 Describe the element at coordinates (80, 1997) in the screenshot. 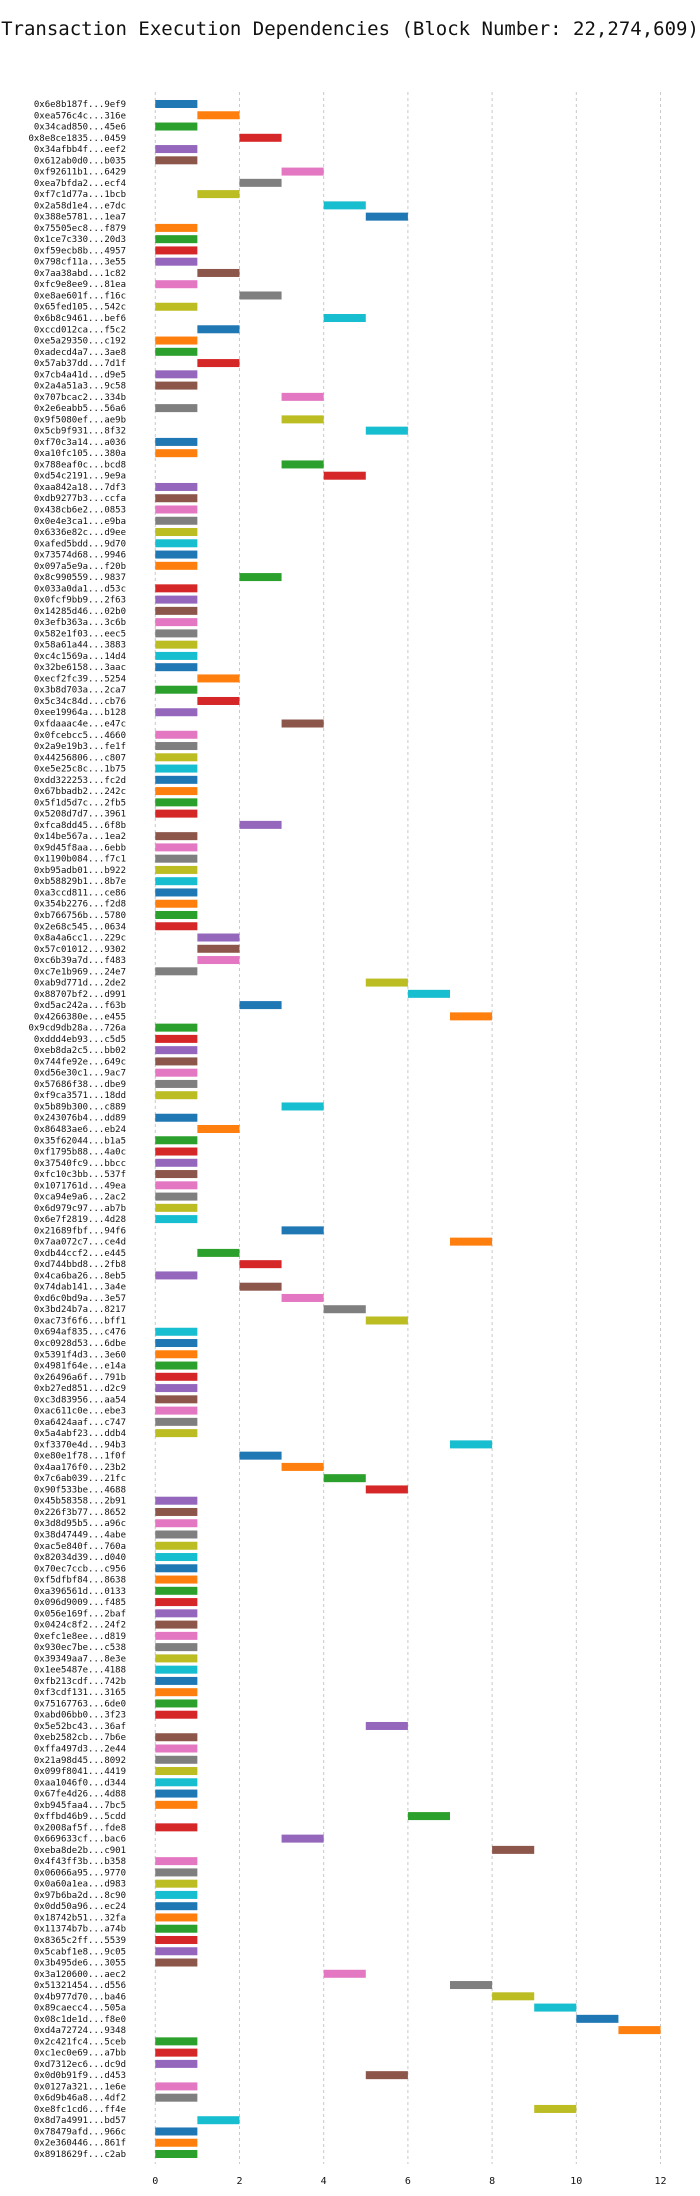

I see `transaction-label: 0x4b977d70...ba46` at that location.